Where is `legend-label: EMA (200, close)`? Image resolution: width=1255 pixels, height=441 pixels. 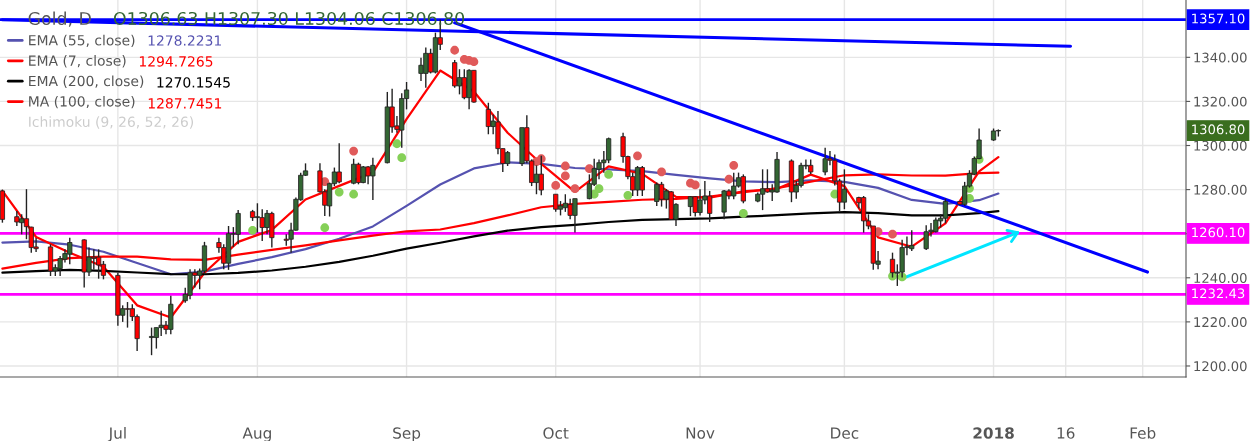 legend-label: EMA (200, close) is located at coordinates (86, 81).